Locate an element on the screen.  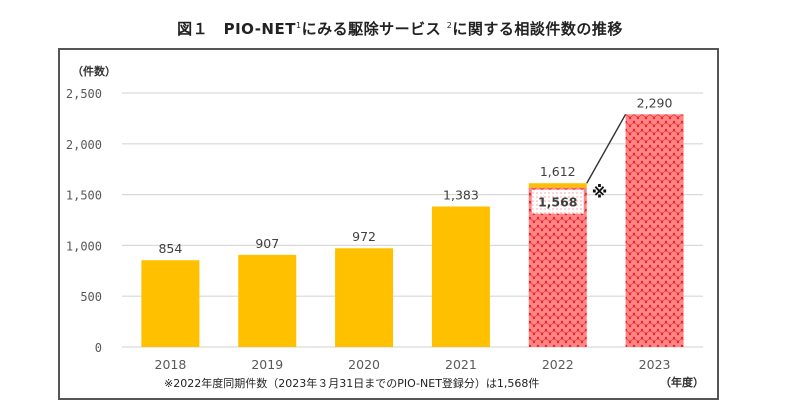
y-tick-label: 1,500 is located at coordinates (84, 196).